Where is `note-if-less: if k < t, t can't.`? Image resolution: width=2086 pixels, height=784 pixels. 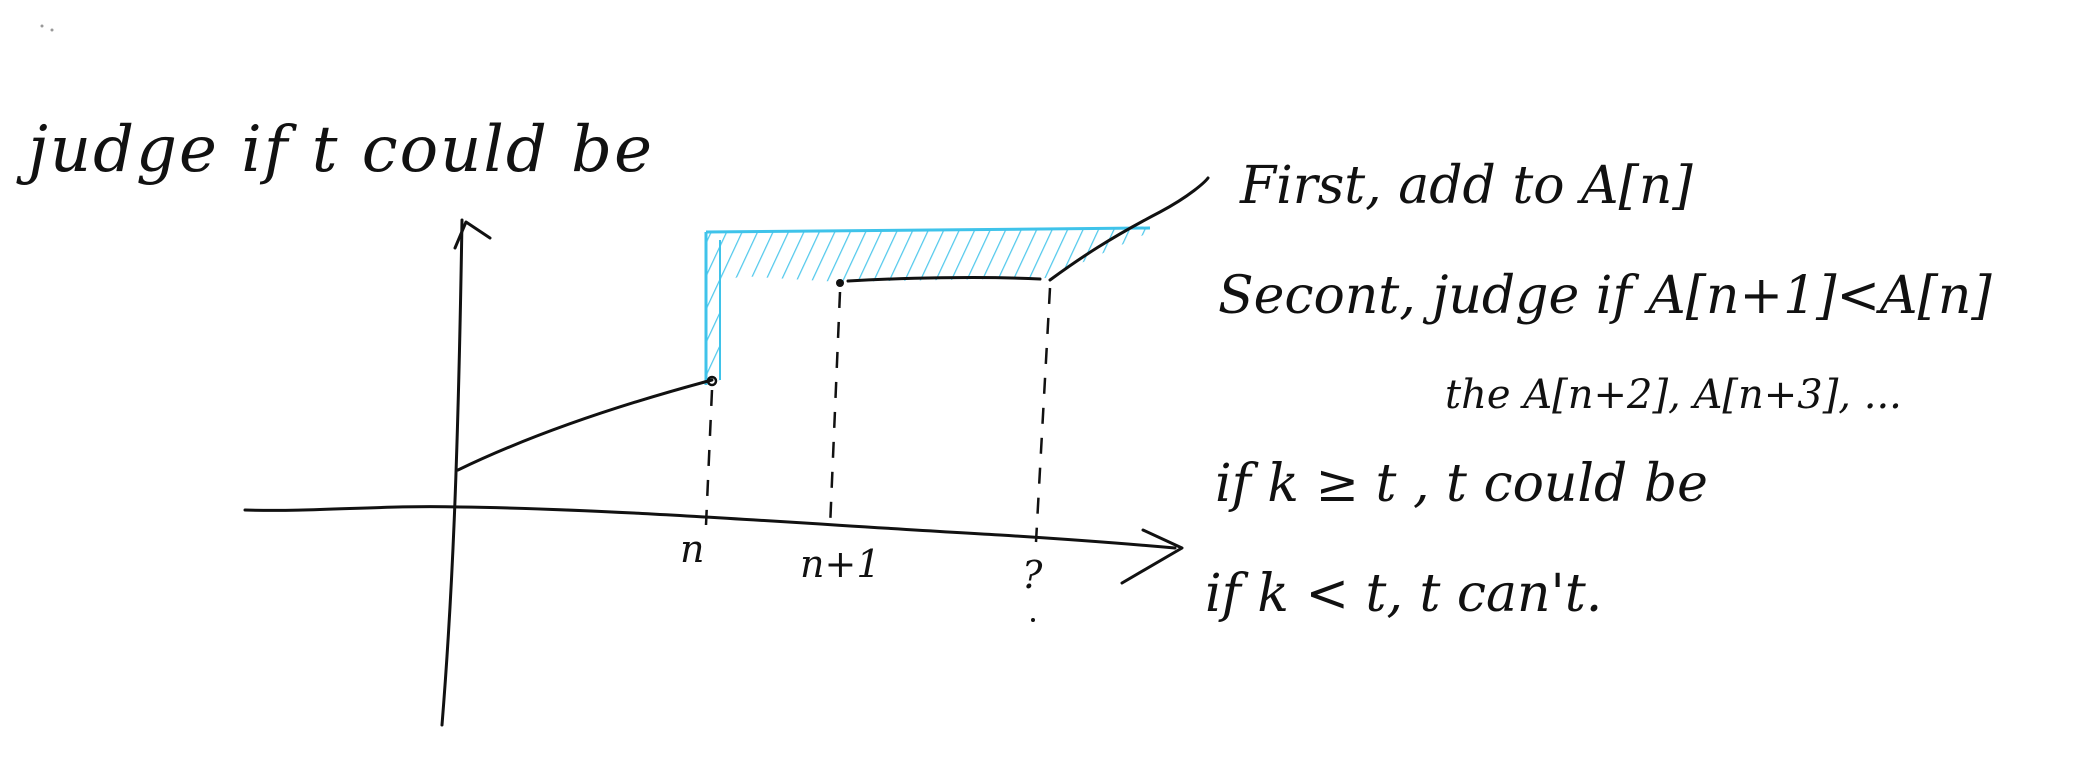
note-if-less: if k < t, t can't. is located at coordinates (1404, 594).